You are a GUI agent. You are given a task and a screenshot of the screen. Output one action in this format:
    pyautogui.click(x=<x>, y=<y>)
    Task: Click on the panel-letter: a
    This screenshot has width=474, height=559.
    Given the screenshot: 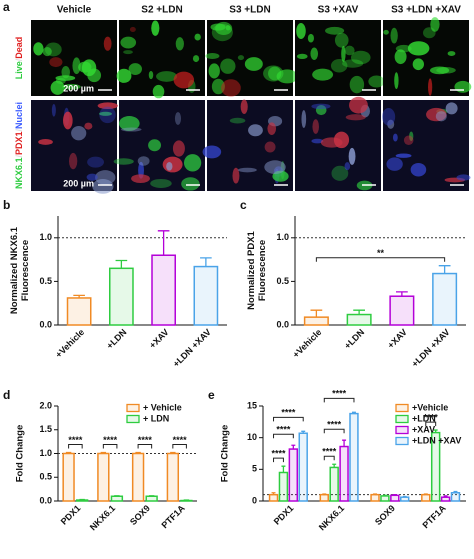 What is the action you would take?
    pyautogui.click(x=6, y=7)
    